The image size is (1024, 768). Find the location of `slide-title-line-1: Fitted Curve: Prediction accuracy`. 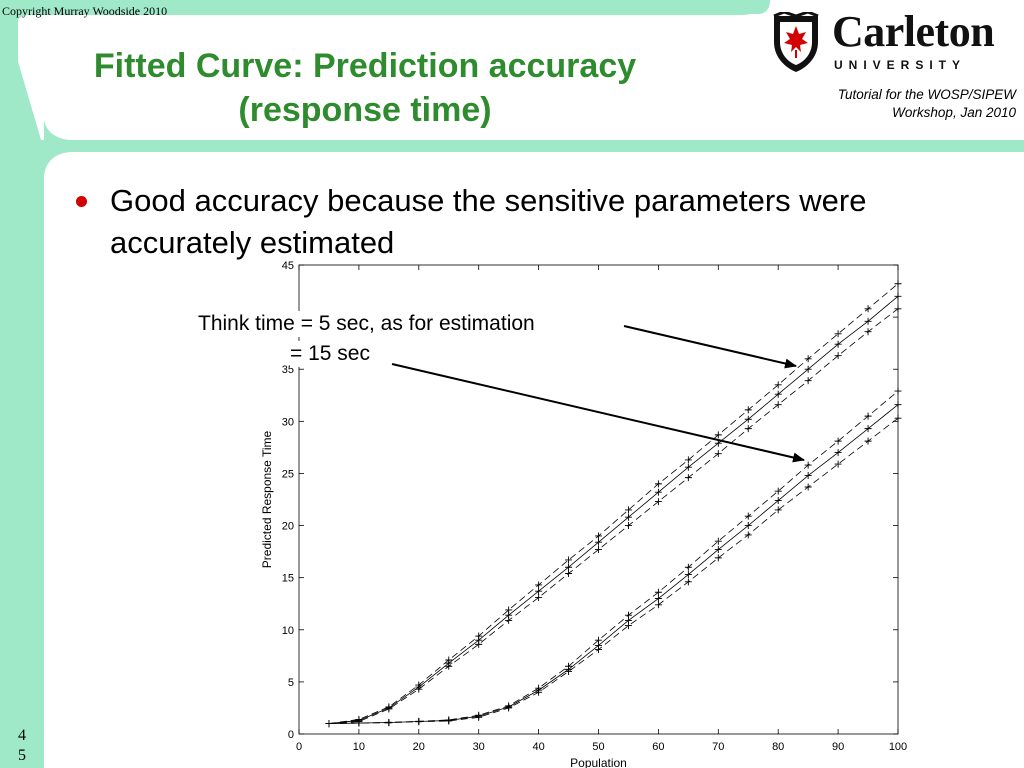

slide-title-line-1: Fitted Curve: Prediction accuracy is located at coordinates (365, 66).